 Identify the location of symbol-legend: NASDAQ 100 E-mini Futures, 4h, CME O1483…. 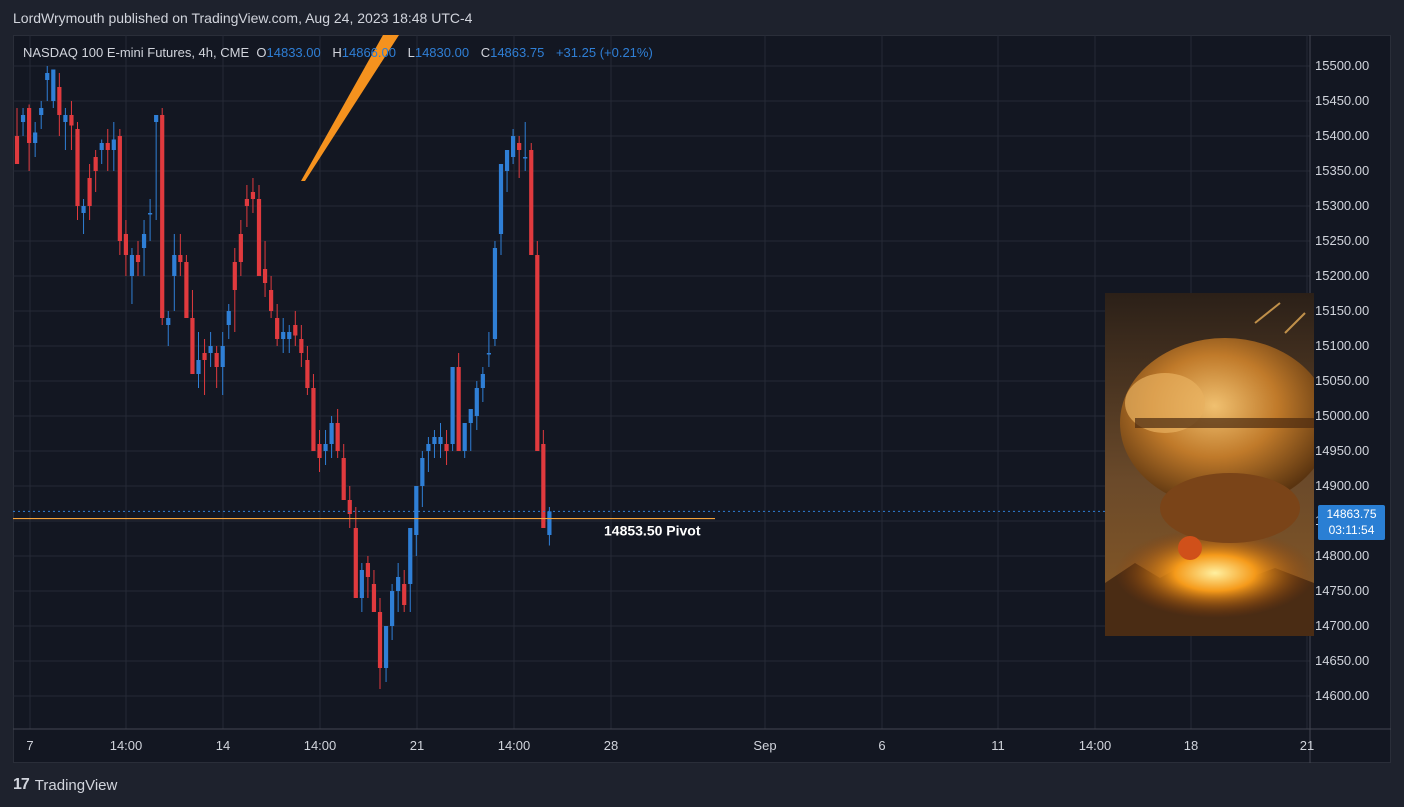
(338, 52).